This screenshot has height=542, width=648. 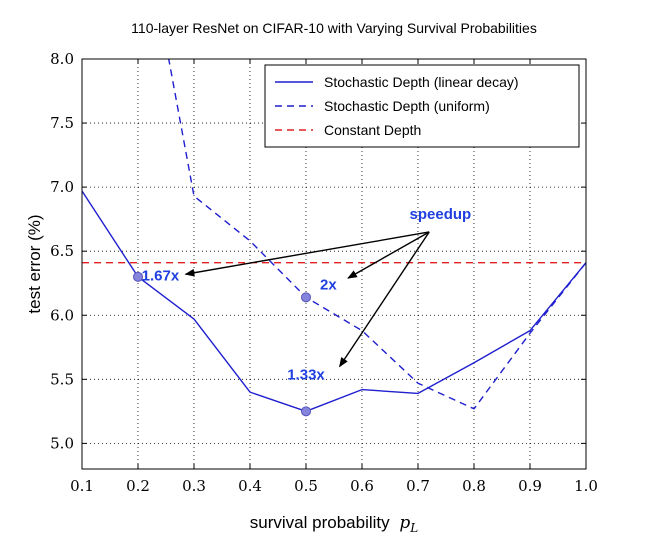 What do you see at coordinates (62, 59) in the screenshot?
I see `y-tick-label: 8.0` at bounding box center [62, 59].